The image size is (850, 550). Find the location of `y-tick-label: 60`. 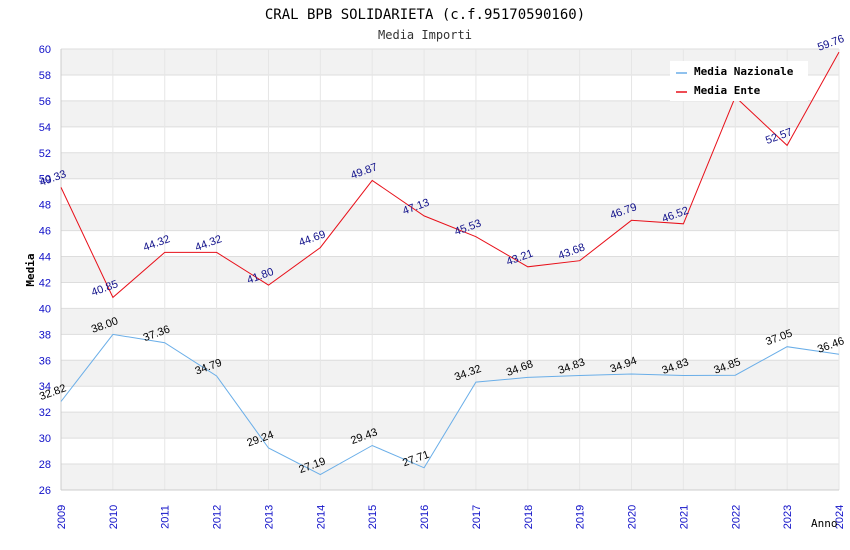

y-tick-label: 60 is located at coordinates (45, 50).